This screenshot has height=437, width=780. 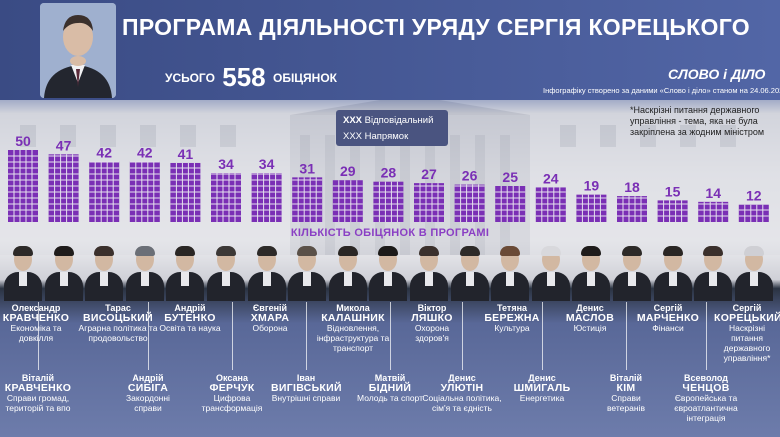 What do you see at coordinates (348, 171) in the screenshot?
I see `bar-value-label: 29` at bounding box center [348, 171].